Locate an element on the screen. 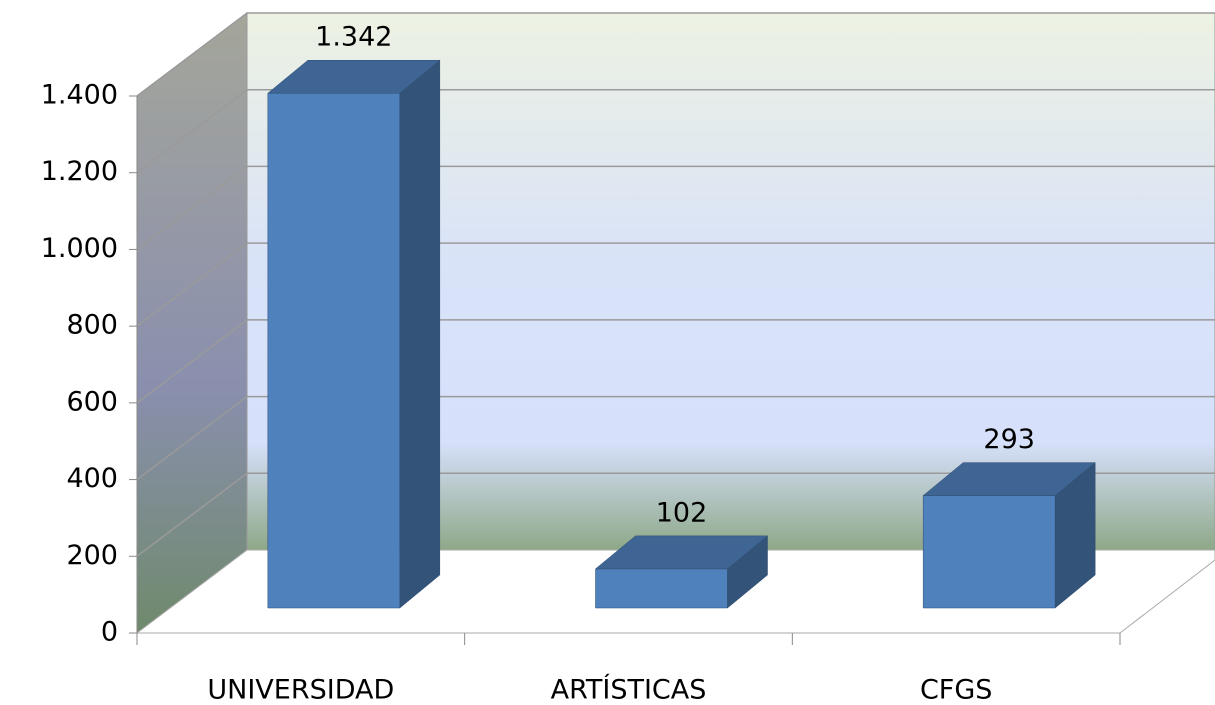 This screenshot has height=705, width=1215. y-tick-label: 400 is located at coordinates (92, 478).